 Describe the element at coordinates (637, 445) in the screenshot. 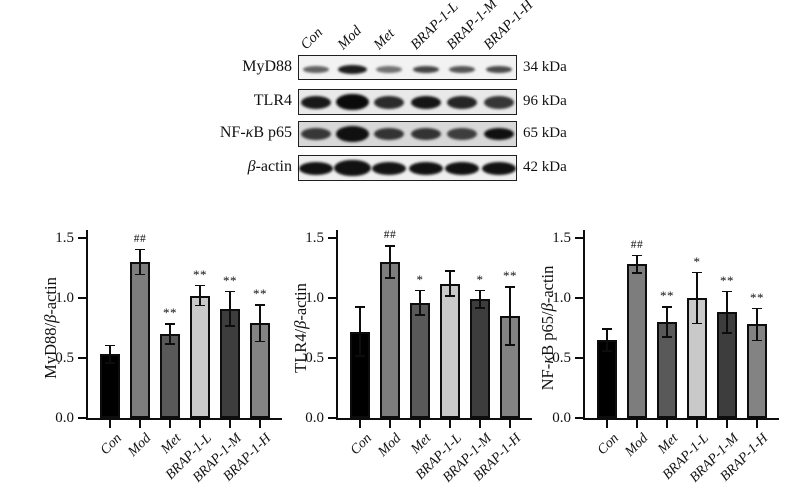

I see `x-tick-label: Mod` at that location.